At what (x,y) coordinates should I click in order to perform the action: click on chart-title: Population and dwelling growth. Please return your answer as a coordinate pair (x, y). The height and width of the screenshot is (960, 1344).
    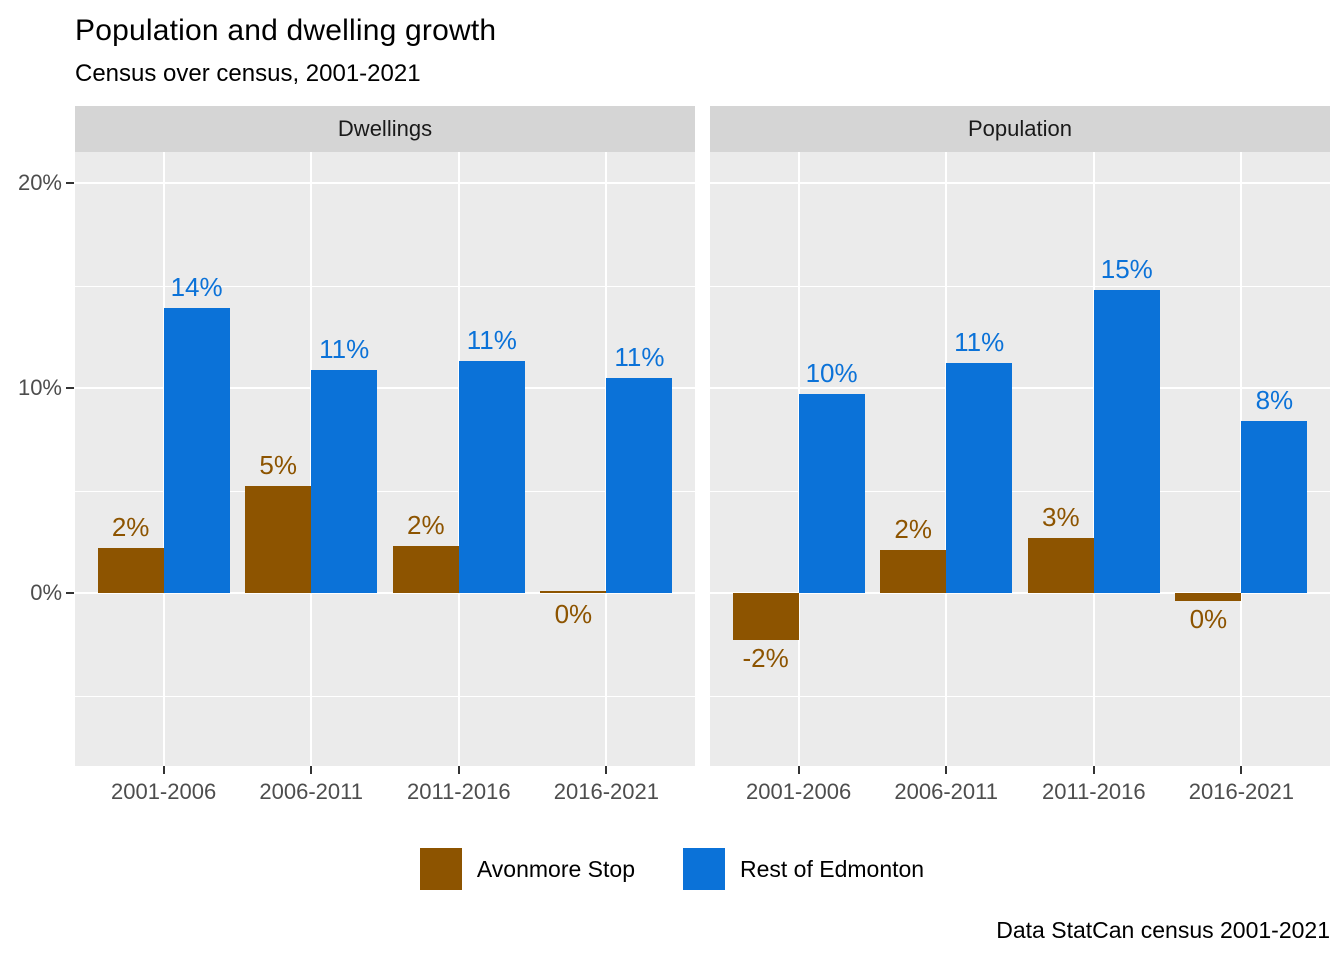
    Looking at the image, I should click on (286, 30).